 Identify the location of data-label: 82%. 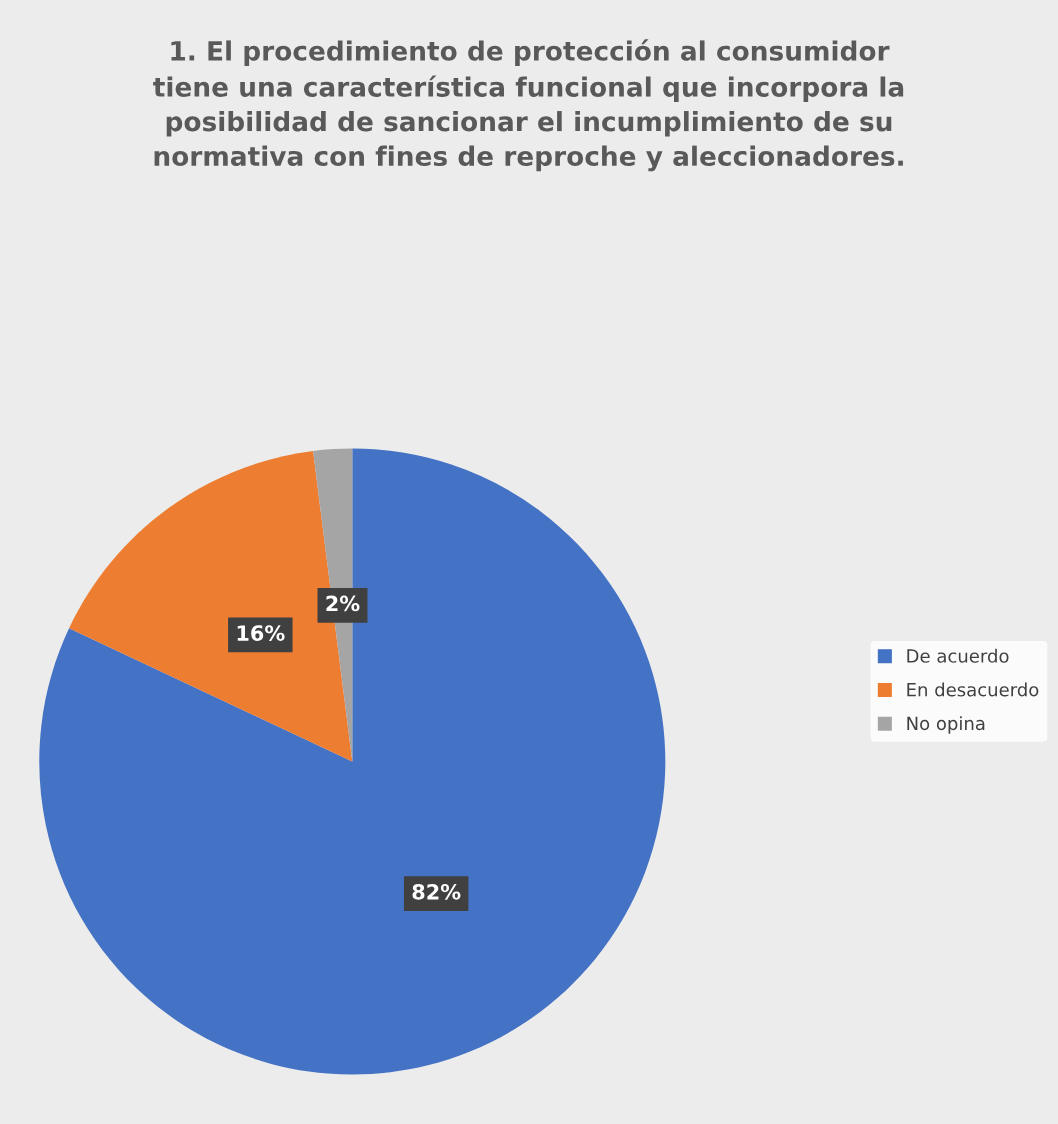
(436, 891).